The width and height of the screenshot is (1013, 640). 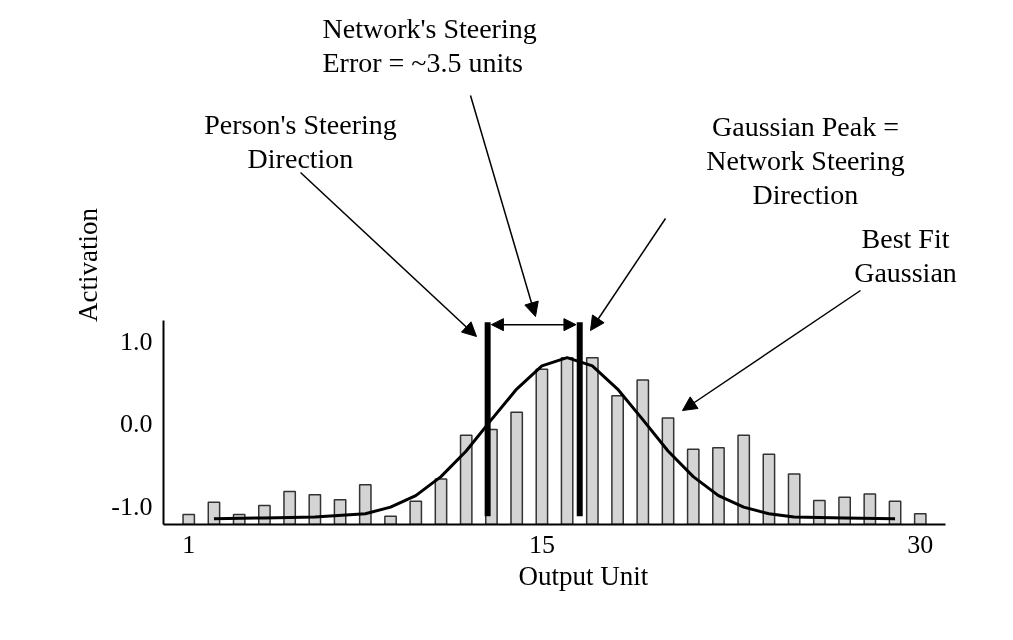 I want to click on text: Person's Steering Direction, so click(x=300, y=141).